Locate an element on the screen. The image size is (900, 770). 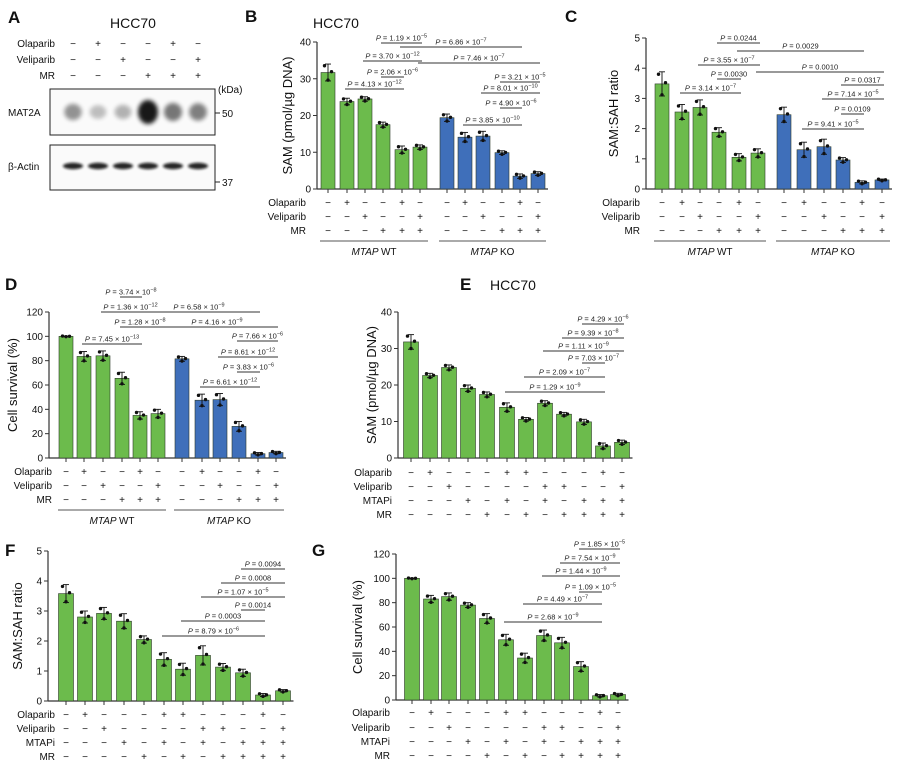
p-value-label: P = 8.61 × 10−12 is located at coordinates (248, 352).